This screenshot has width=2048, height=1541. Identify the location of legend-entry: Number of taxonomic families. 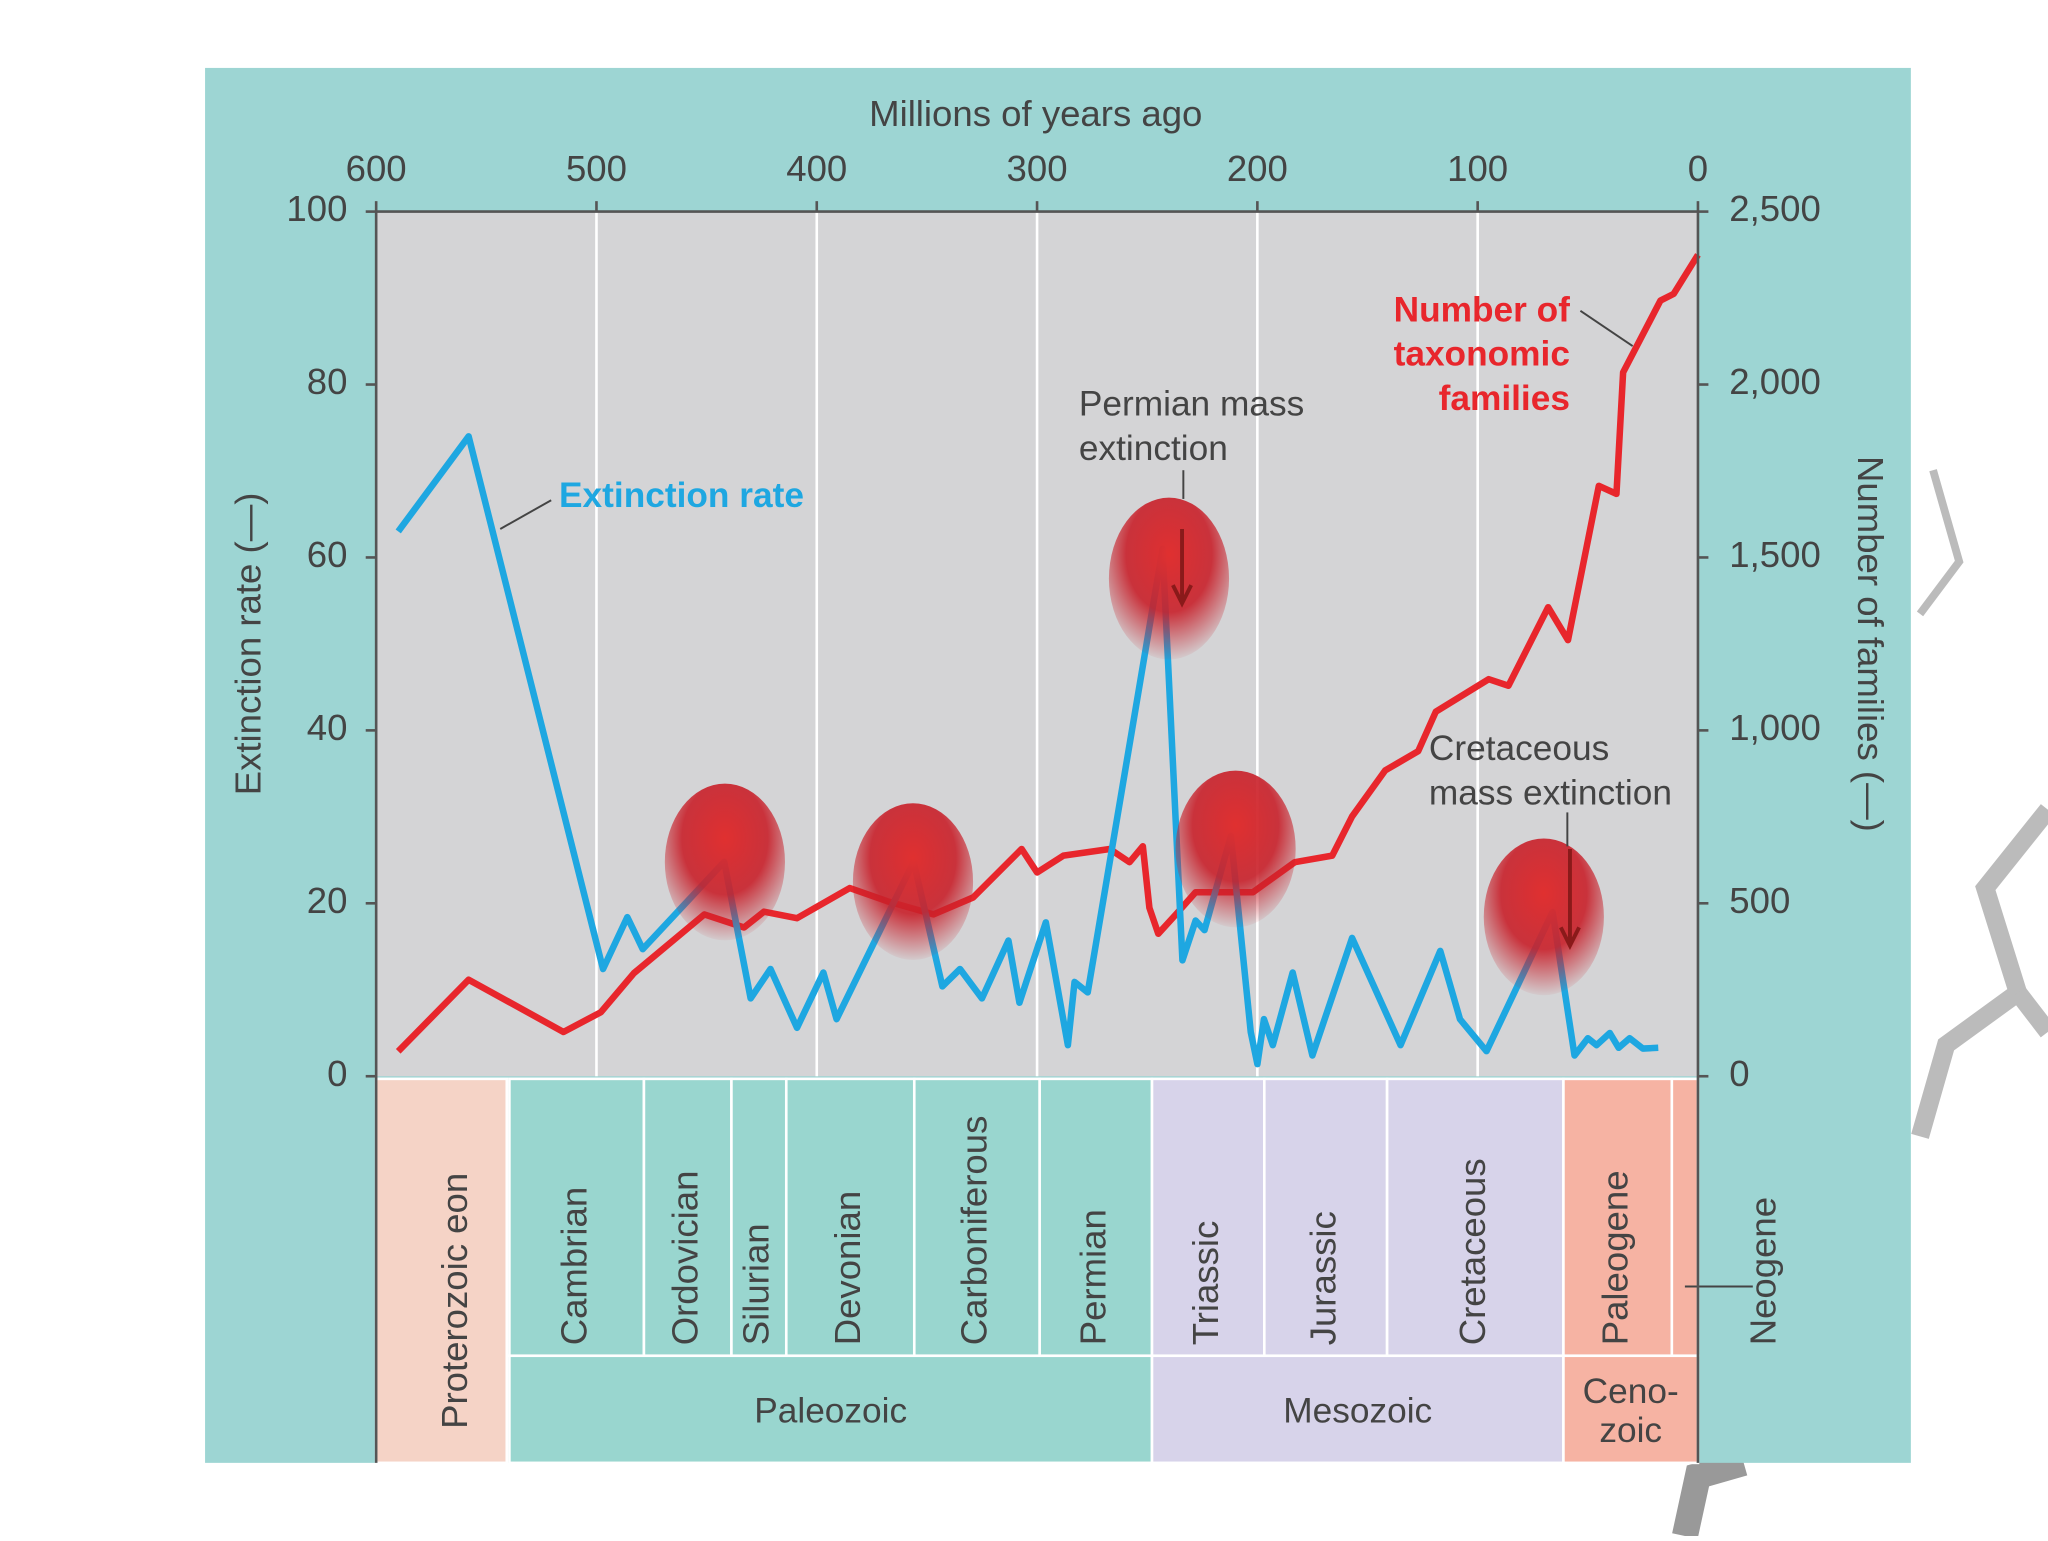
(1481, 353).